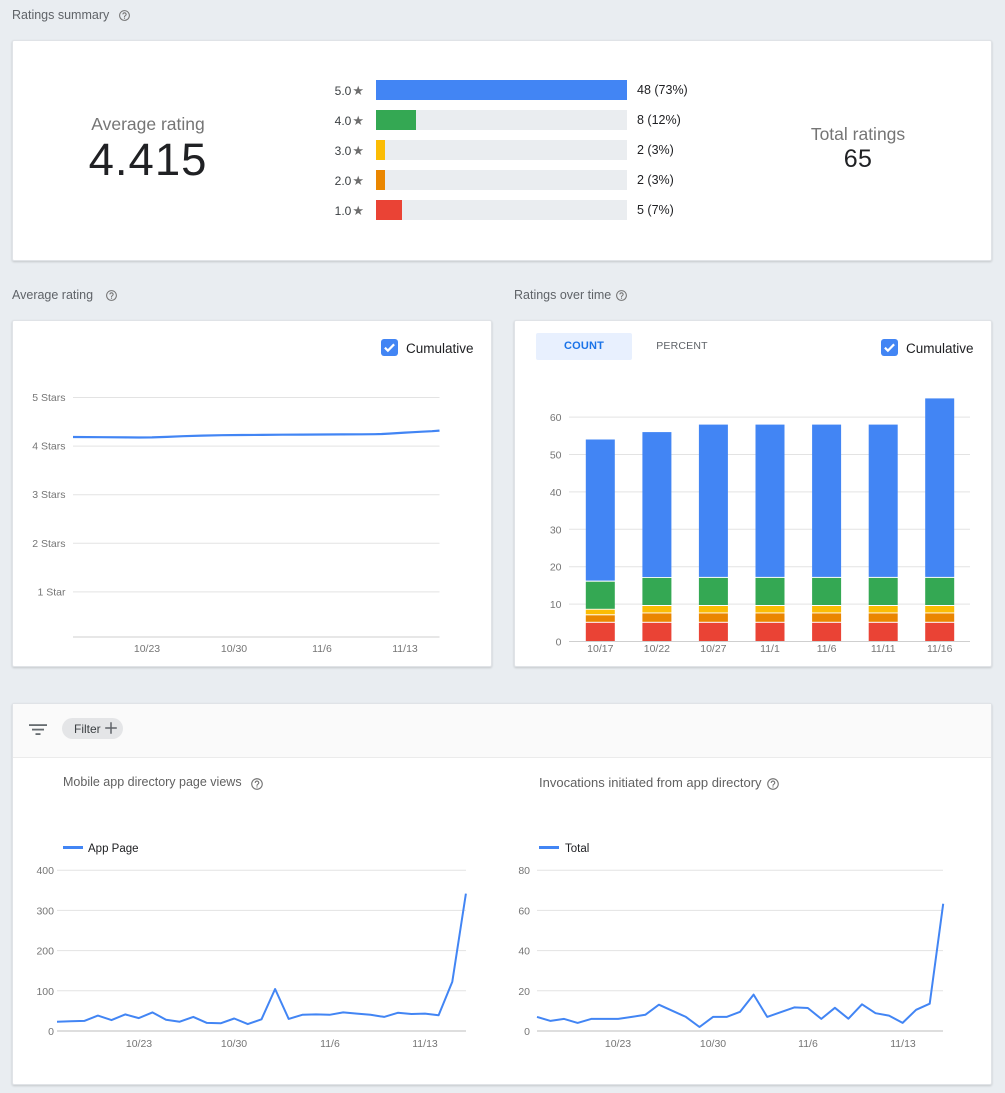  I want to click on svg-text: 10, so click(556, 605).